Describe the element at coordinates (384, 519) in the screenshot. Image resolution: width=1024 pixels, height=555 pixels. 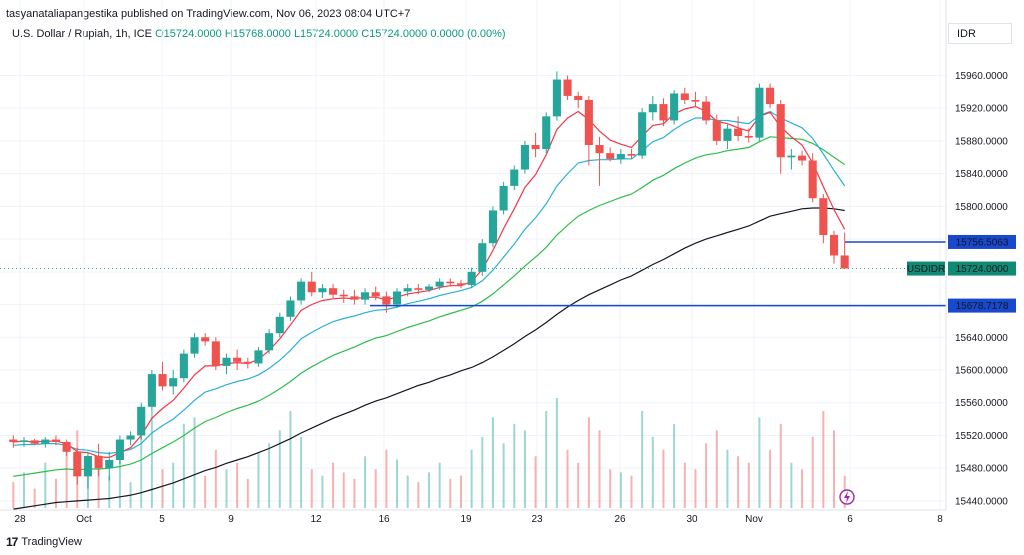
I see `time-tick-label: 16` at that location.